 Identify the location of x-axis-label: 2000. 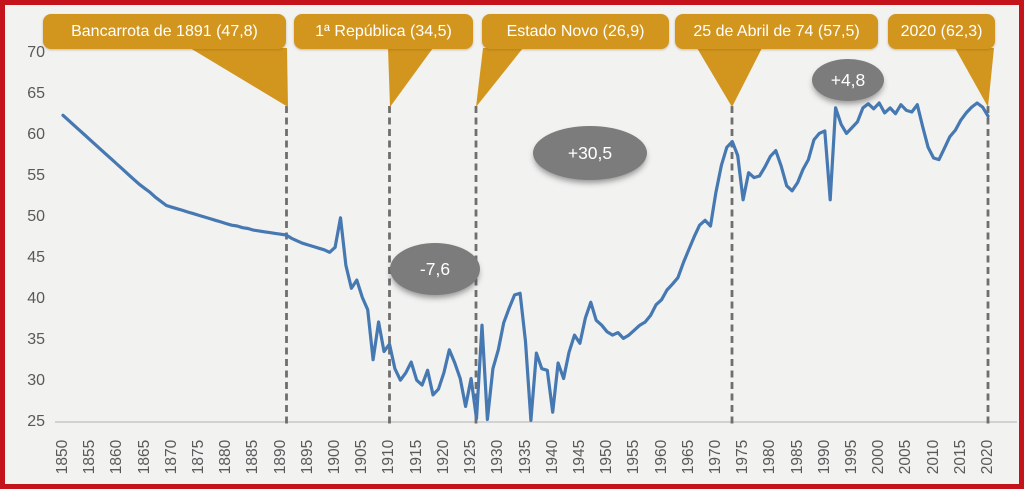
(879, 457).